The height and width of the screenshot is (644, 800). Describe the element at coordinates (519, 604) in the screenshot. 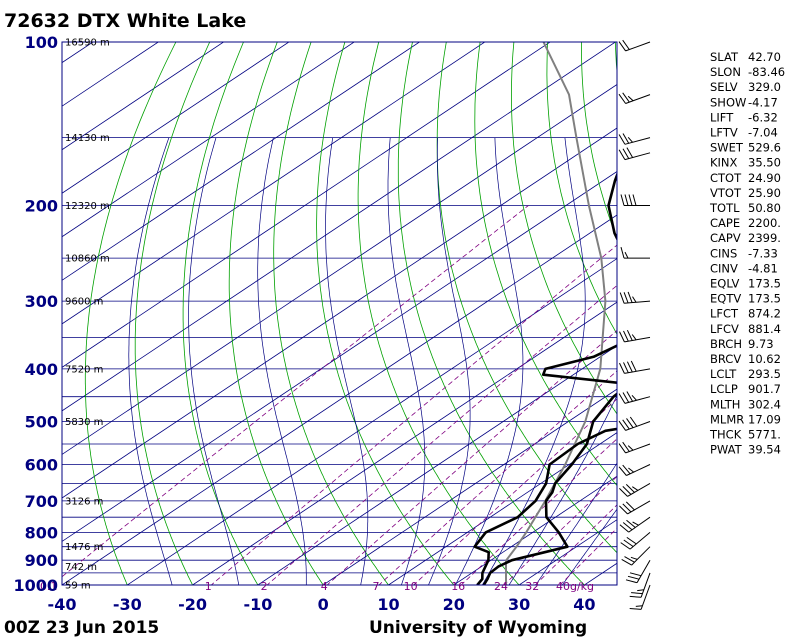

I see `temperature-tick-label: 30` at that location.